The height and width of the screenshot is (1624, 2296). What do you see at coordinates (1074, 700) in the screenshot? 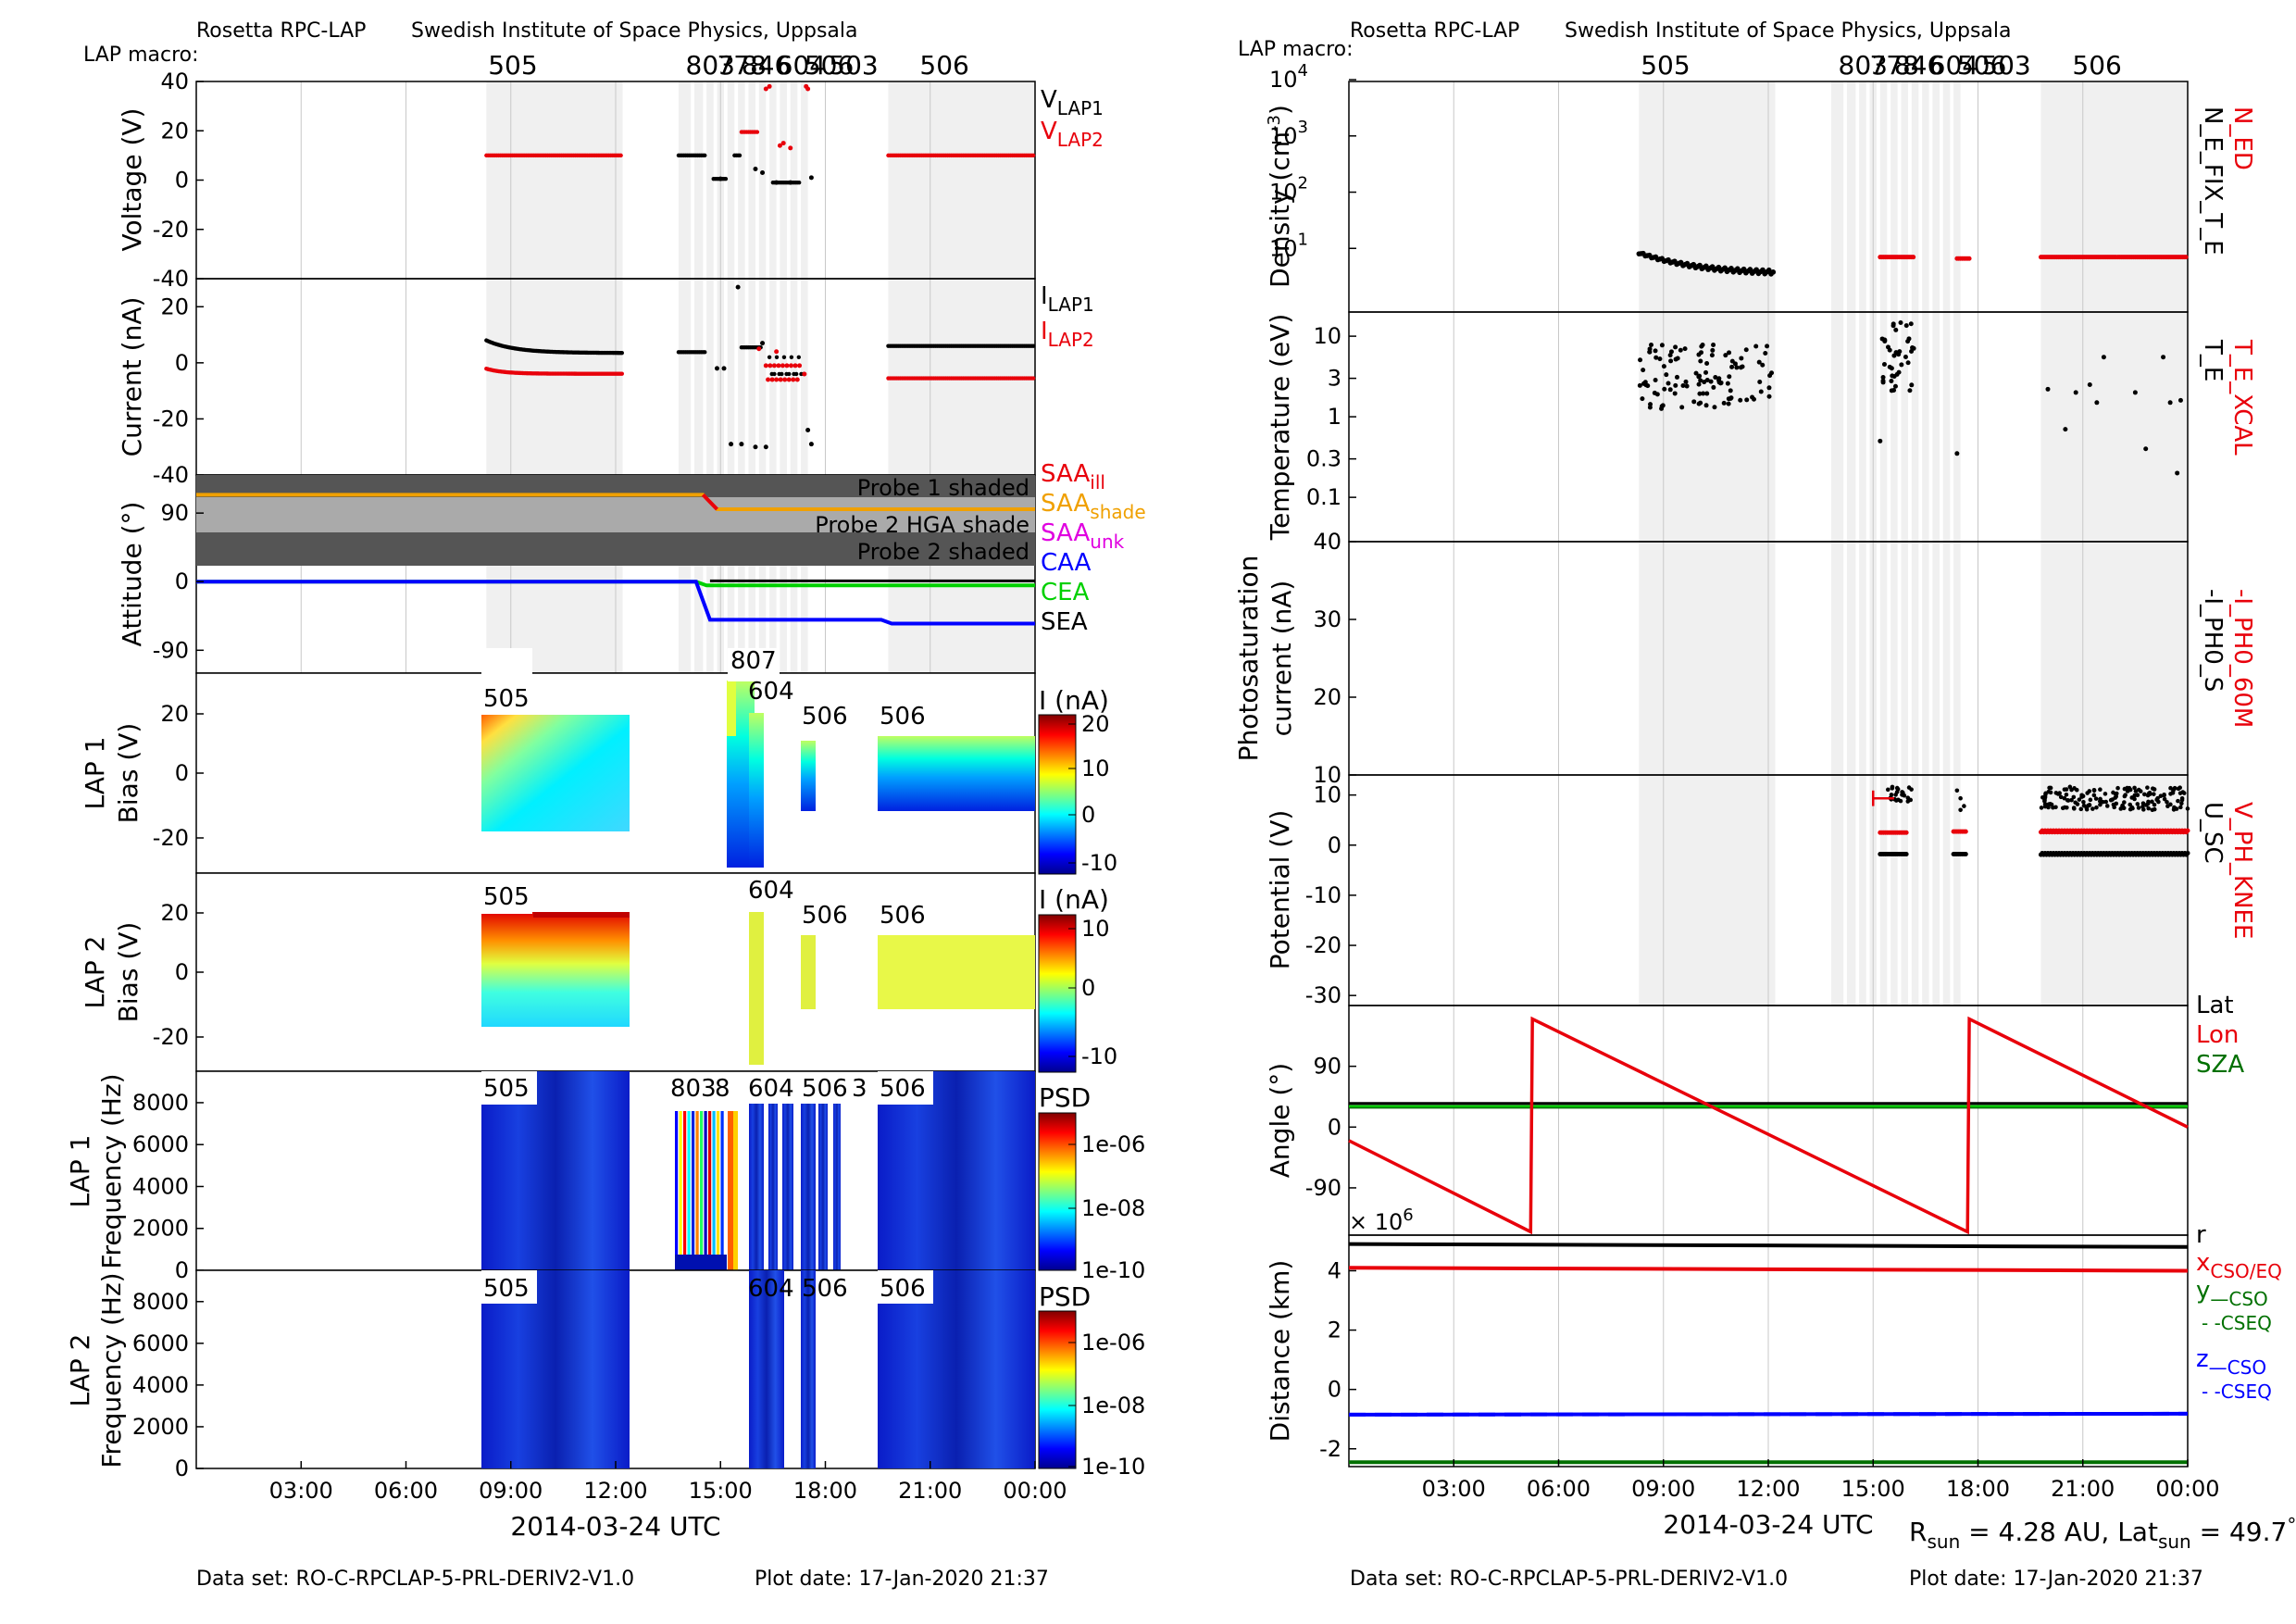
I see `lap1-bias-cbar-title: I (nA)` at bounding box center [1074, 700].